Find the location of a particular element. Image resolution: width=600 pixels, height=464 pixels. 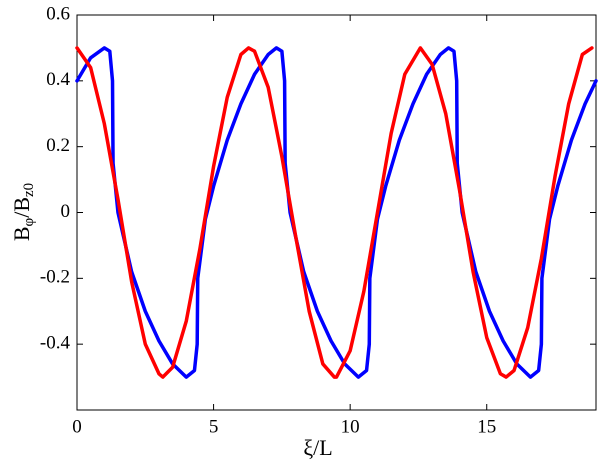

y-axis-label: Bφ/Bz0 is located at coordinates (23, 212).